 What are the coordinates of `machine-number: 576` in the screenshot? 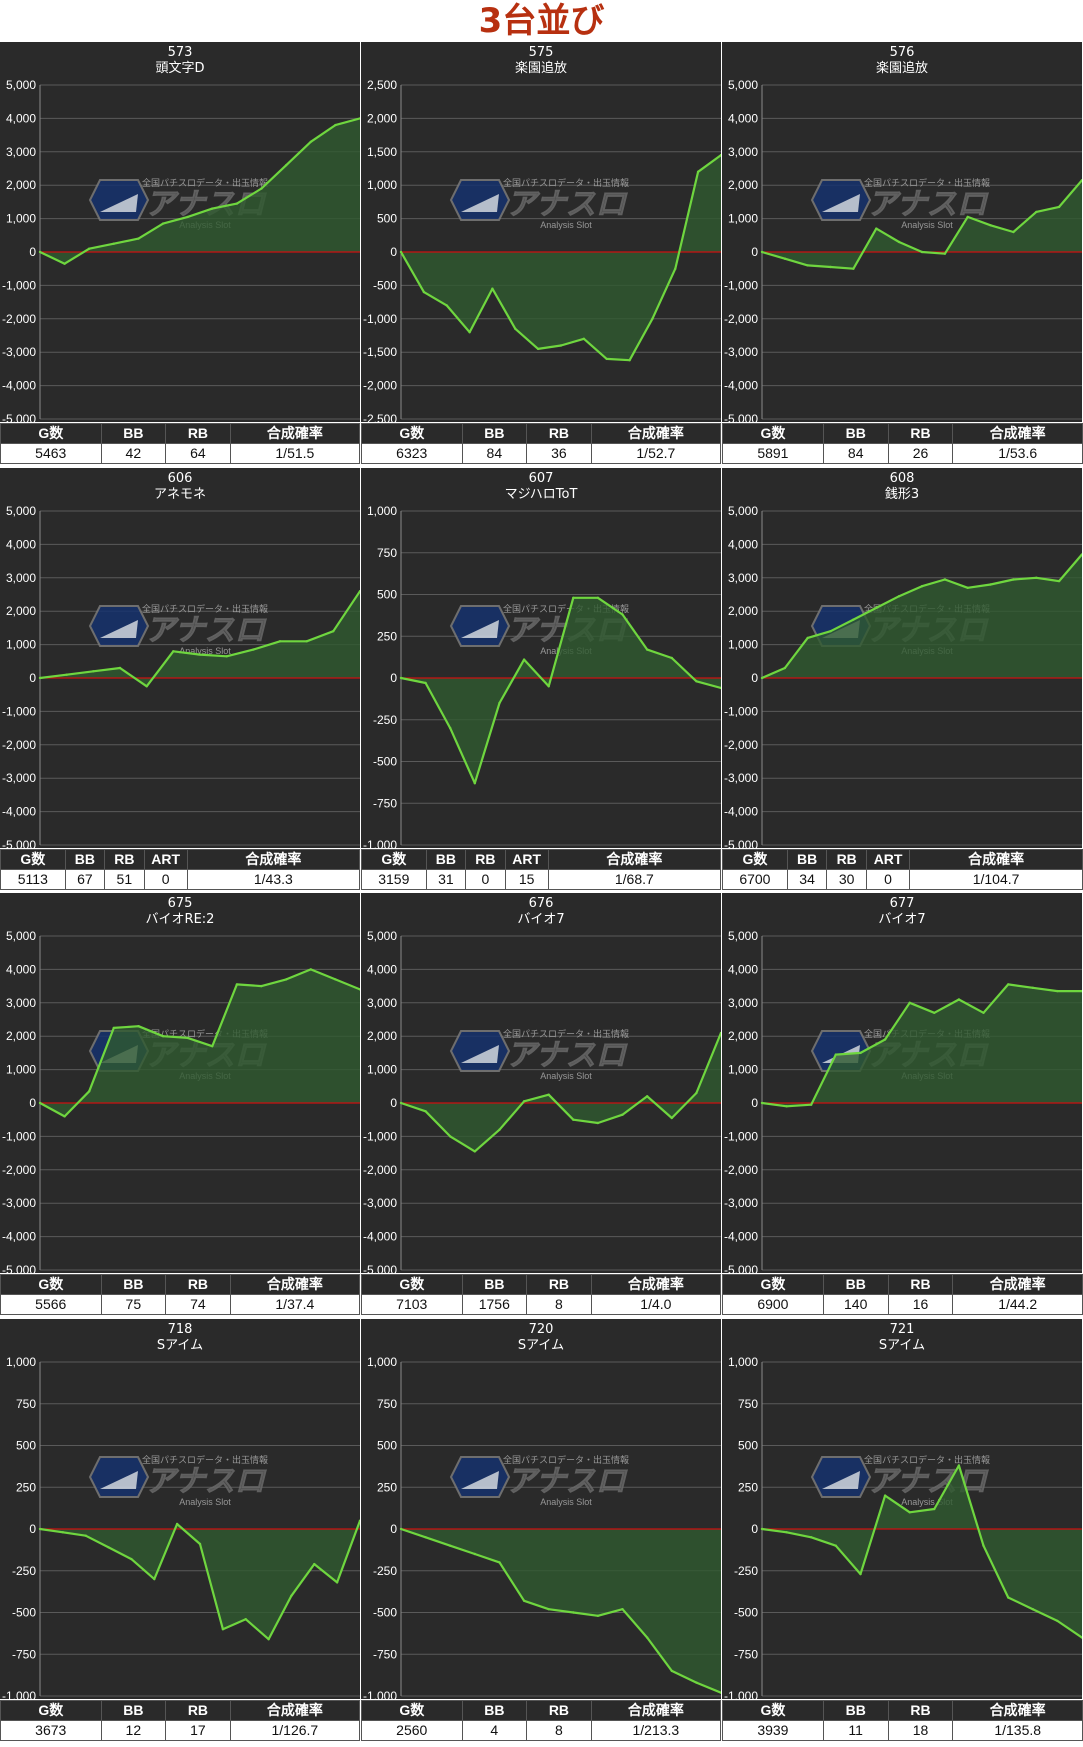 It's located at (902, 52).